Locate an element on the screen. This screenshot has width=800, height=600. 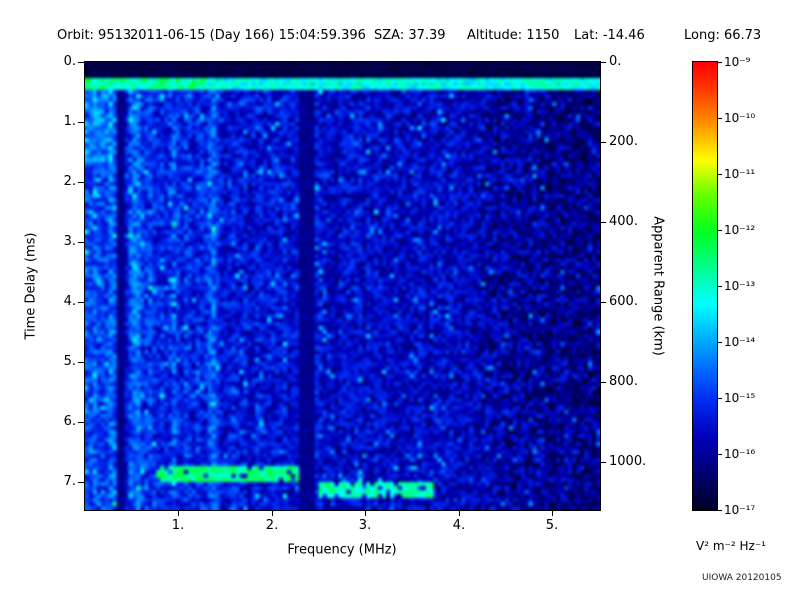
y2-tick-label: 0. is located at coordinates (615, 61).